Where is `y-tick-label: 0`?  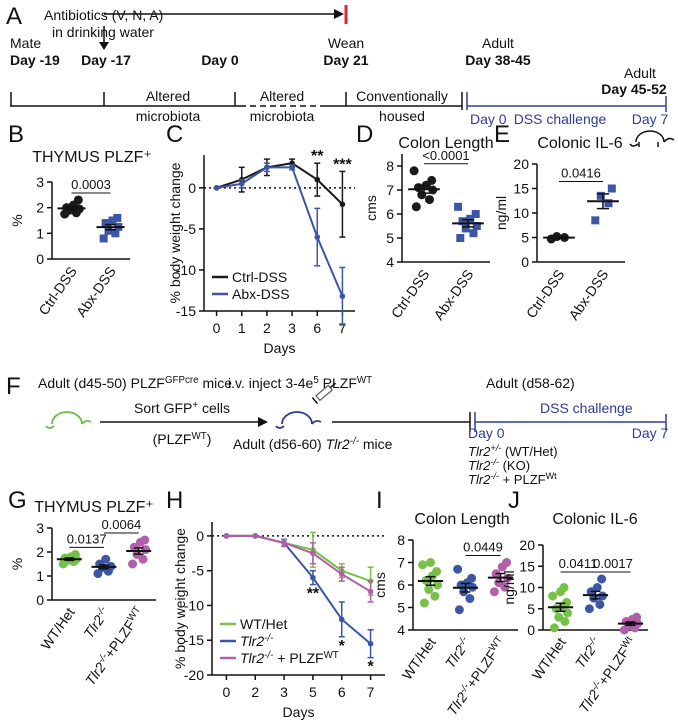
y-tick-label: 0 is located at coordinates (525, 262).